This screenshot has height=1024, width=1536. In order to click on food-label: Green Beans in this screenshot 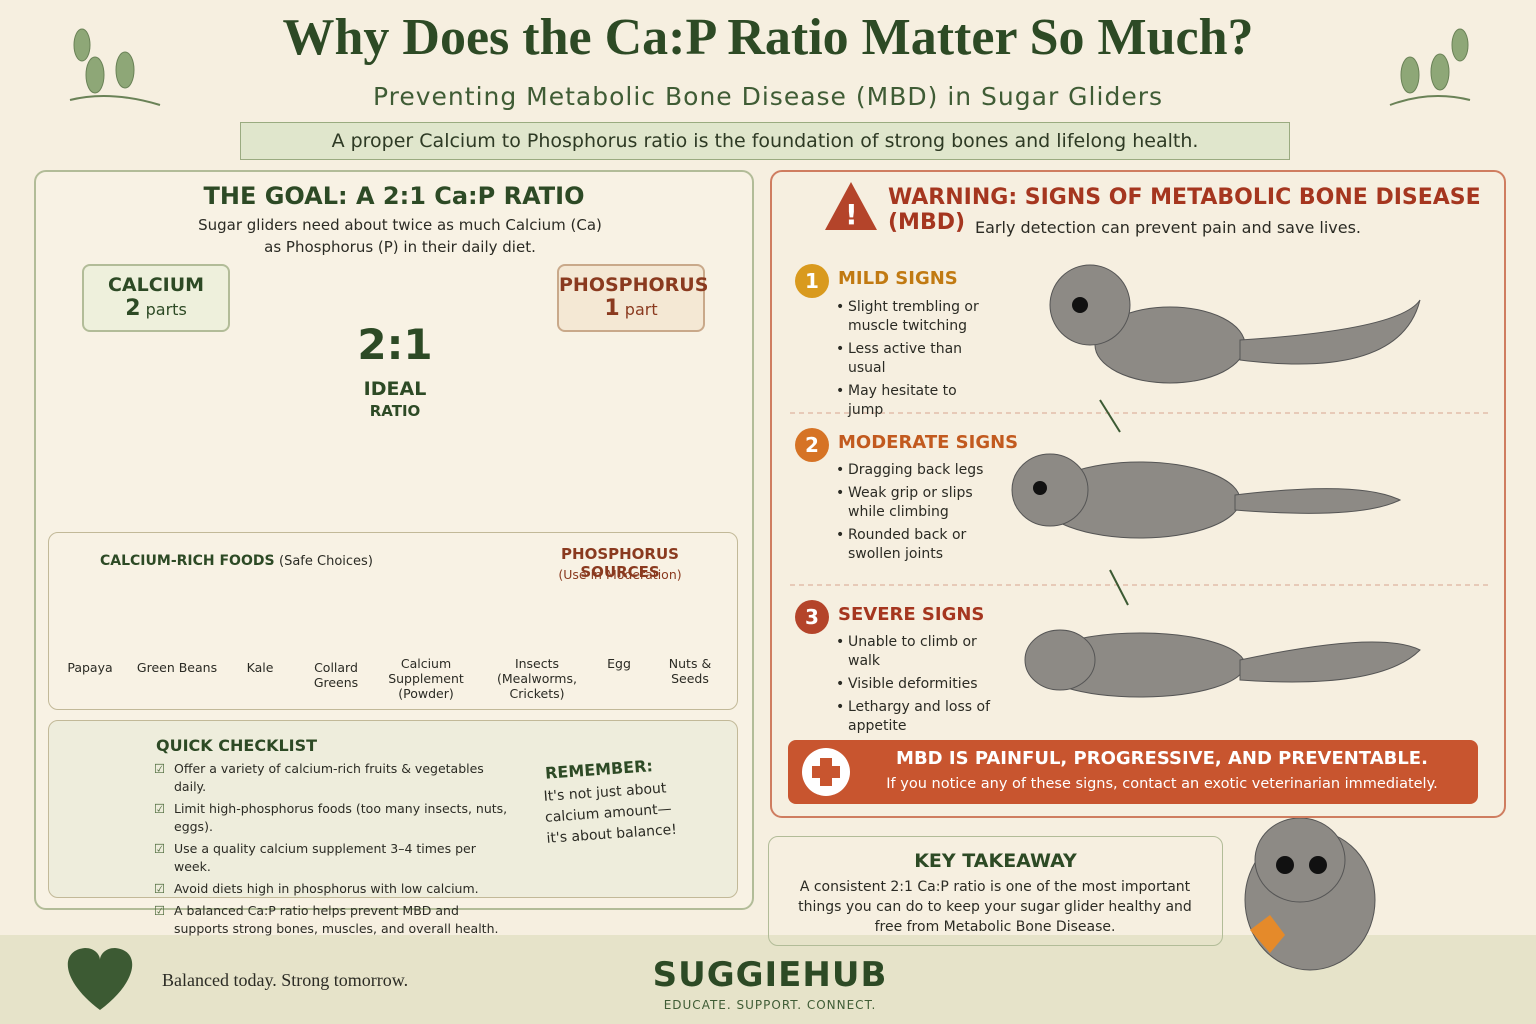, I will do `click(177, 667)`.